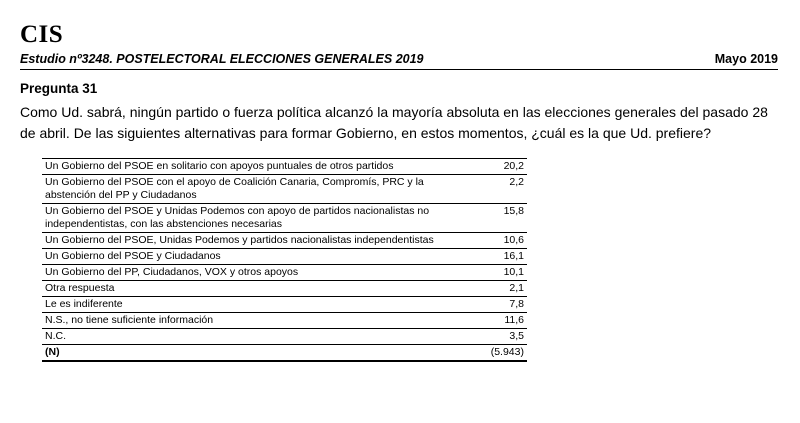  What do you see at coordinates (59, 88) in the screenshot?
I see `question-title: Pregunta 31` at bounding box center [59, 88].